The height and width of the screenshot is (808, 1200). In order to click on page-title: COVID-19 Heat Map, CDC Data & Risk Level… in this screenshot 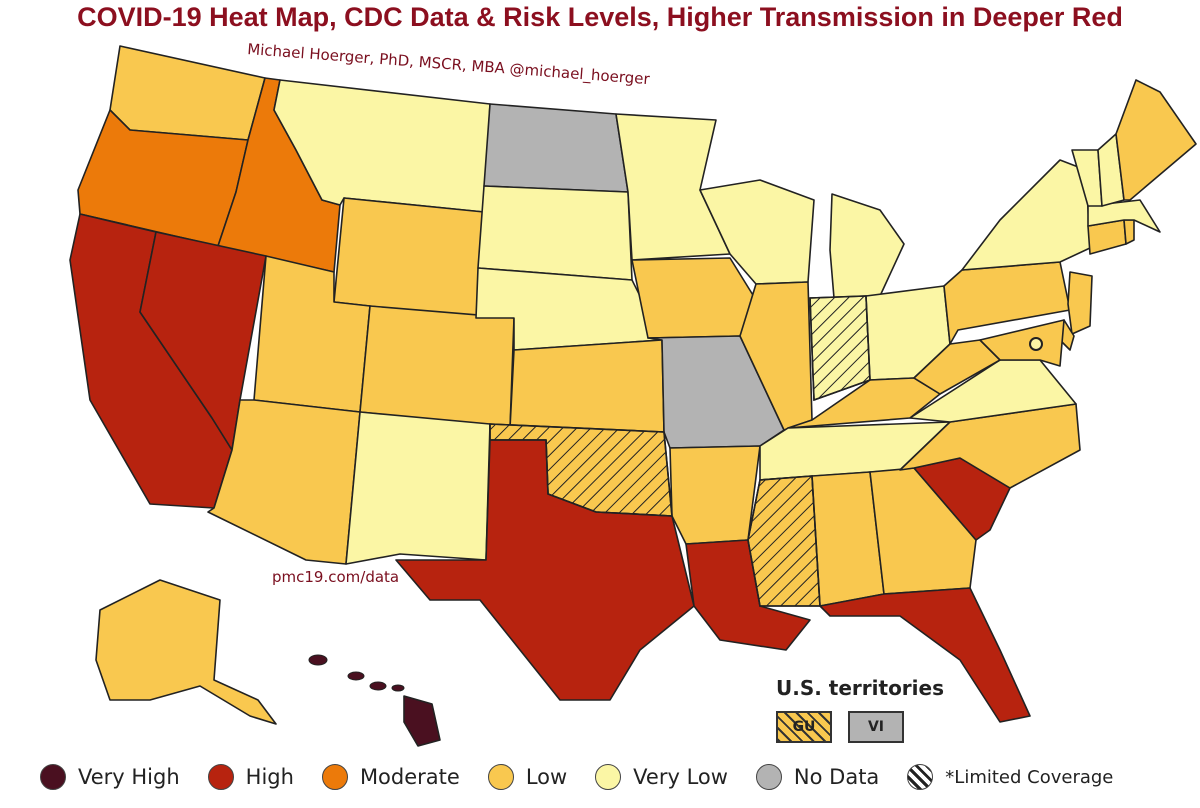, I will do `click(600, 17)`.